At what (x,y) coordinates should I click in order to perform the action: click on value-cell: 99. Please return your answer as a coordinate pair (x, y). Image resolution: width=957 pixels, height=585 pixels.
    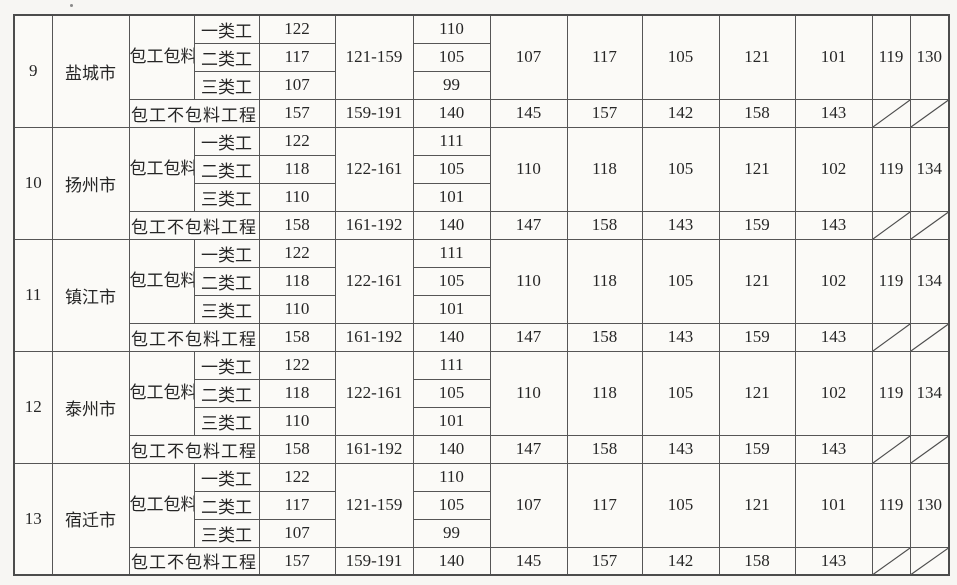
    Looking at the image, I should click on (451, 533).